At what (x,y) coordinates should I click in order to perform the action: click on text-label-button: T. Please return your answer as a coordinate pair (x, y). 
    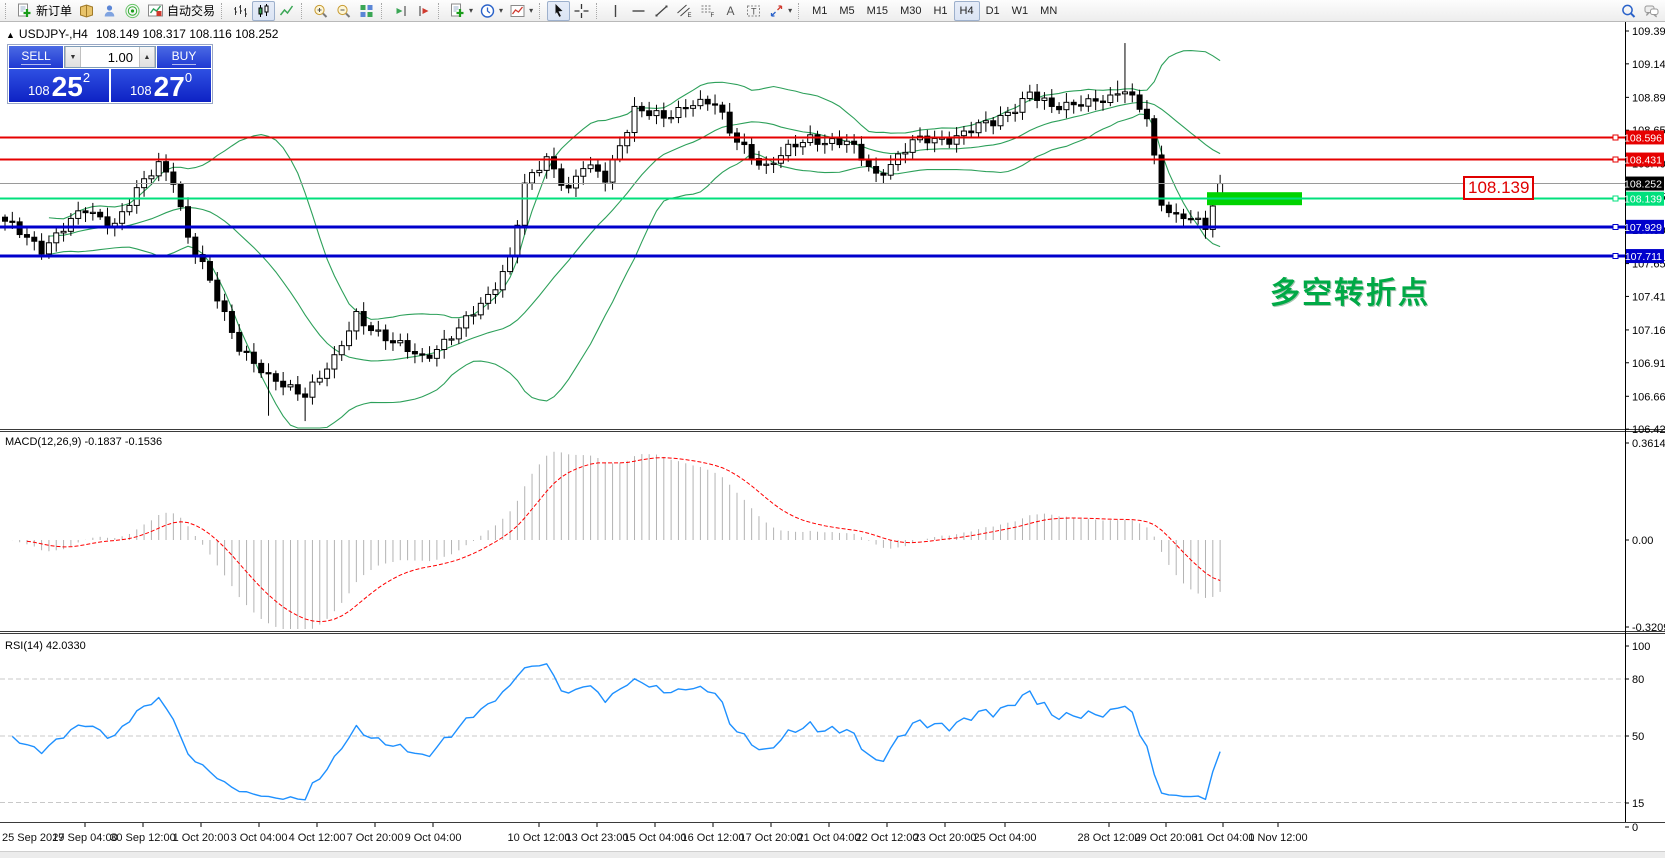
    Looking at the image, I should click on (753, 11).